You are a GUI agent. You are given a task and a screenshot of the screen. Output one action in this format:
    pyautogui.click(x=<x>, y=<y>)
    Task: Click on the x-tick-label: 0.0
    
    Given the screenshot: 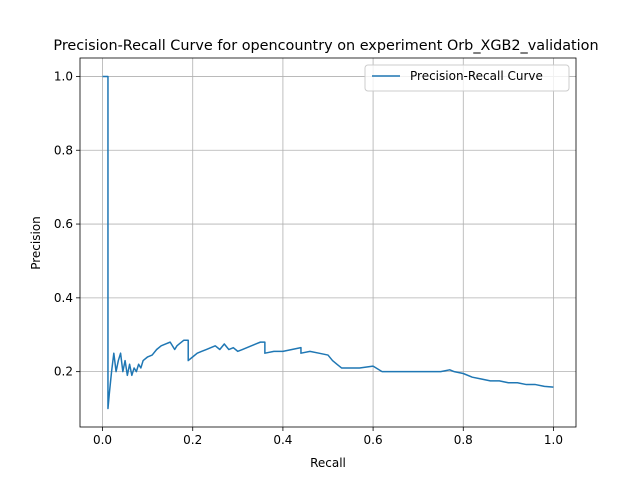 What is the action you would take?
    pyautogui.click(x=102, y=440)
    